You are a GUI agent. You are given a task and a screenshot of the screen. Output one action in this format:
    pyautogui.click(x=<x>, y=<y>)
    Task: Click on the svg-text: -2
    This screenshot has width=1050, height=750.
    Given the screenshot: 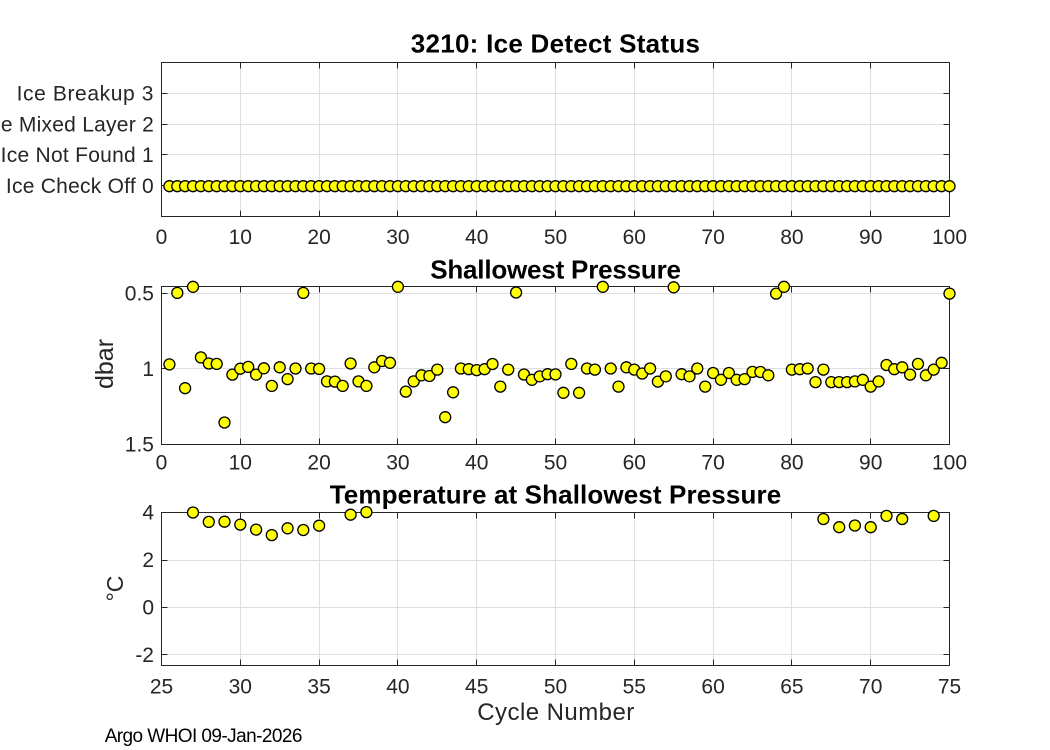 What is the action you would take?
    pyautogui.click(x=144, y=655)
    